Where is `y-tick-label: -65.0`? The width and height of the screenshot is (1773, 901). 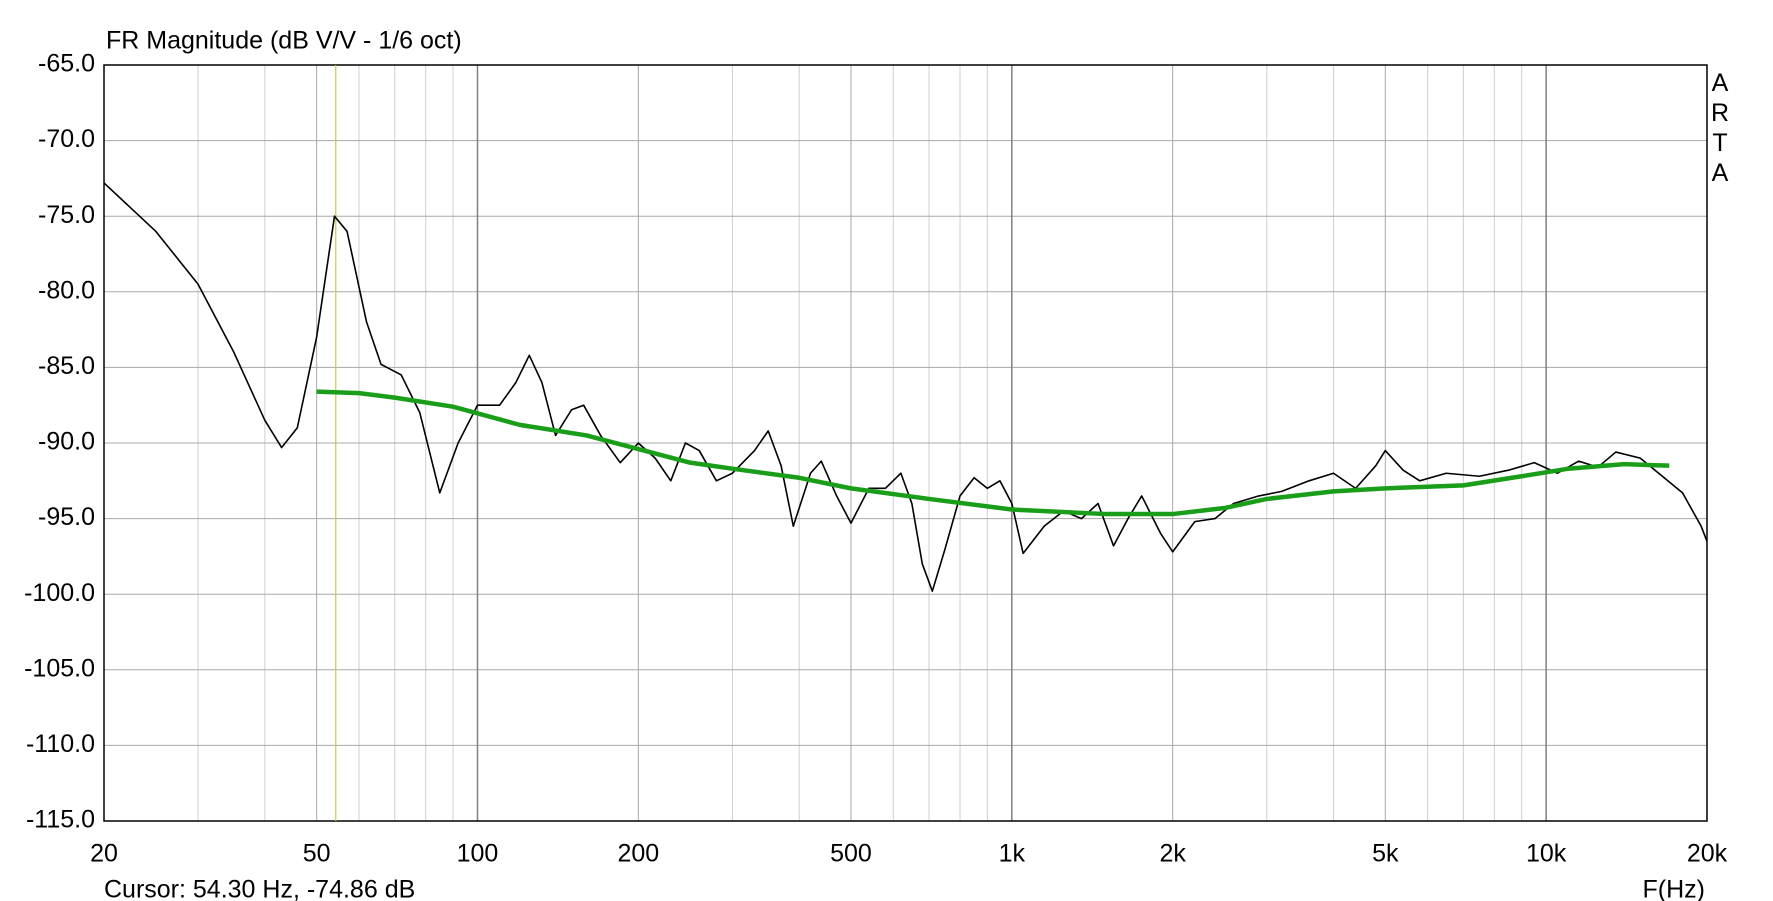 y-tick-label: -65.0 is located at coordinates (66, 64).